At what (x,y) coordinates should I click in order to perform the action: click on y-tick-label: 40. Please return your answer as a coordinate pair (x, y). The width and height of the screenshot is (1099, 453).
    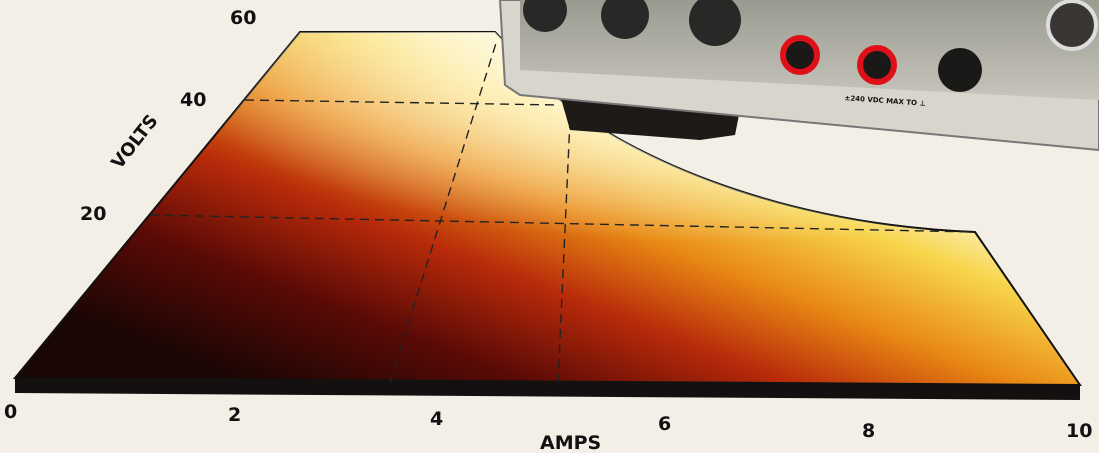
    Looking at the image, I should click on (193, 100).